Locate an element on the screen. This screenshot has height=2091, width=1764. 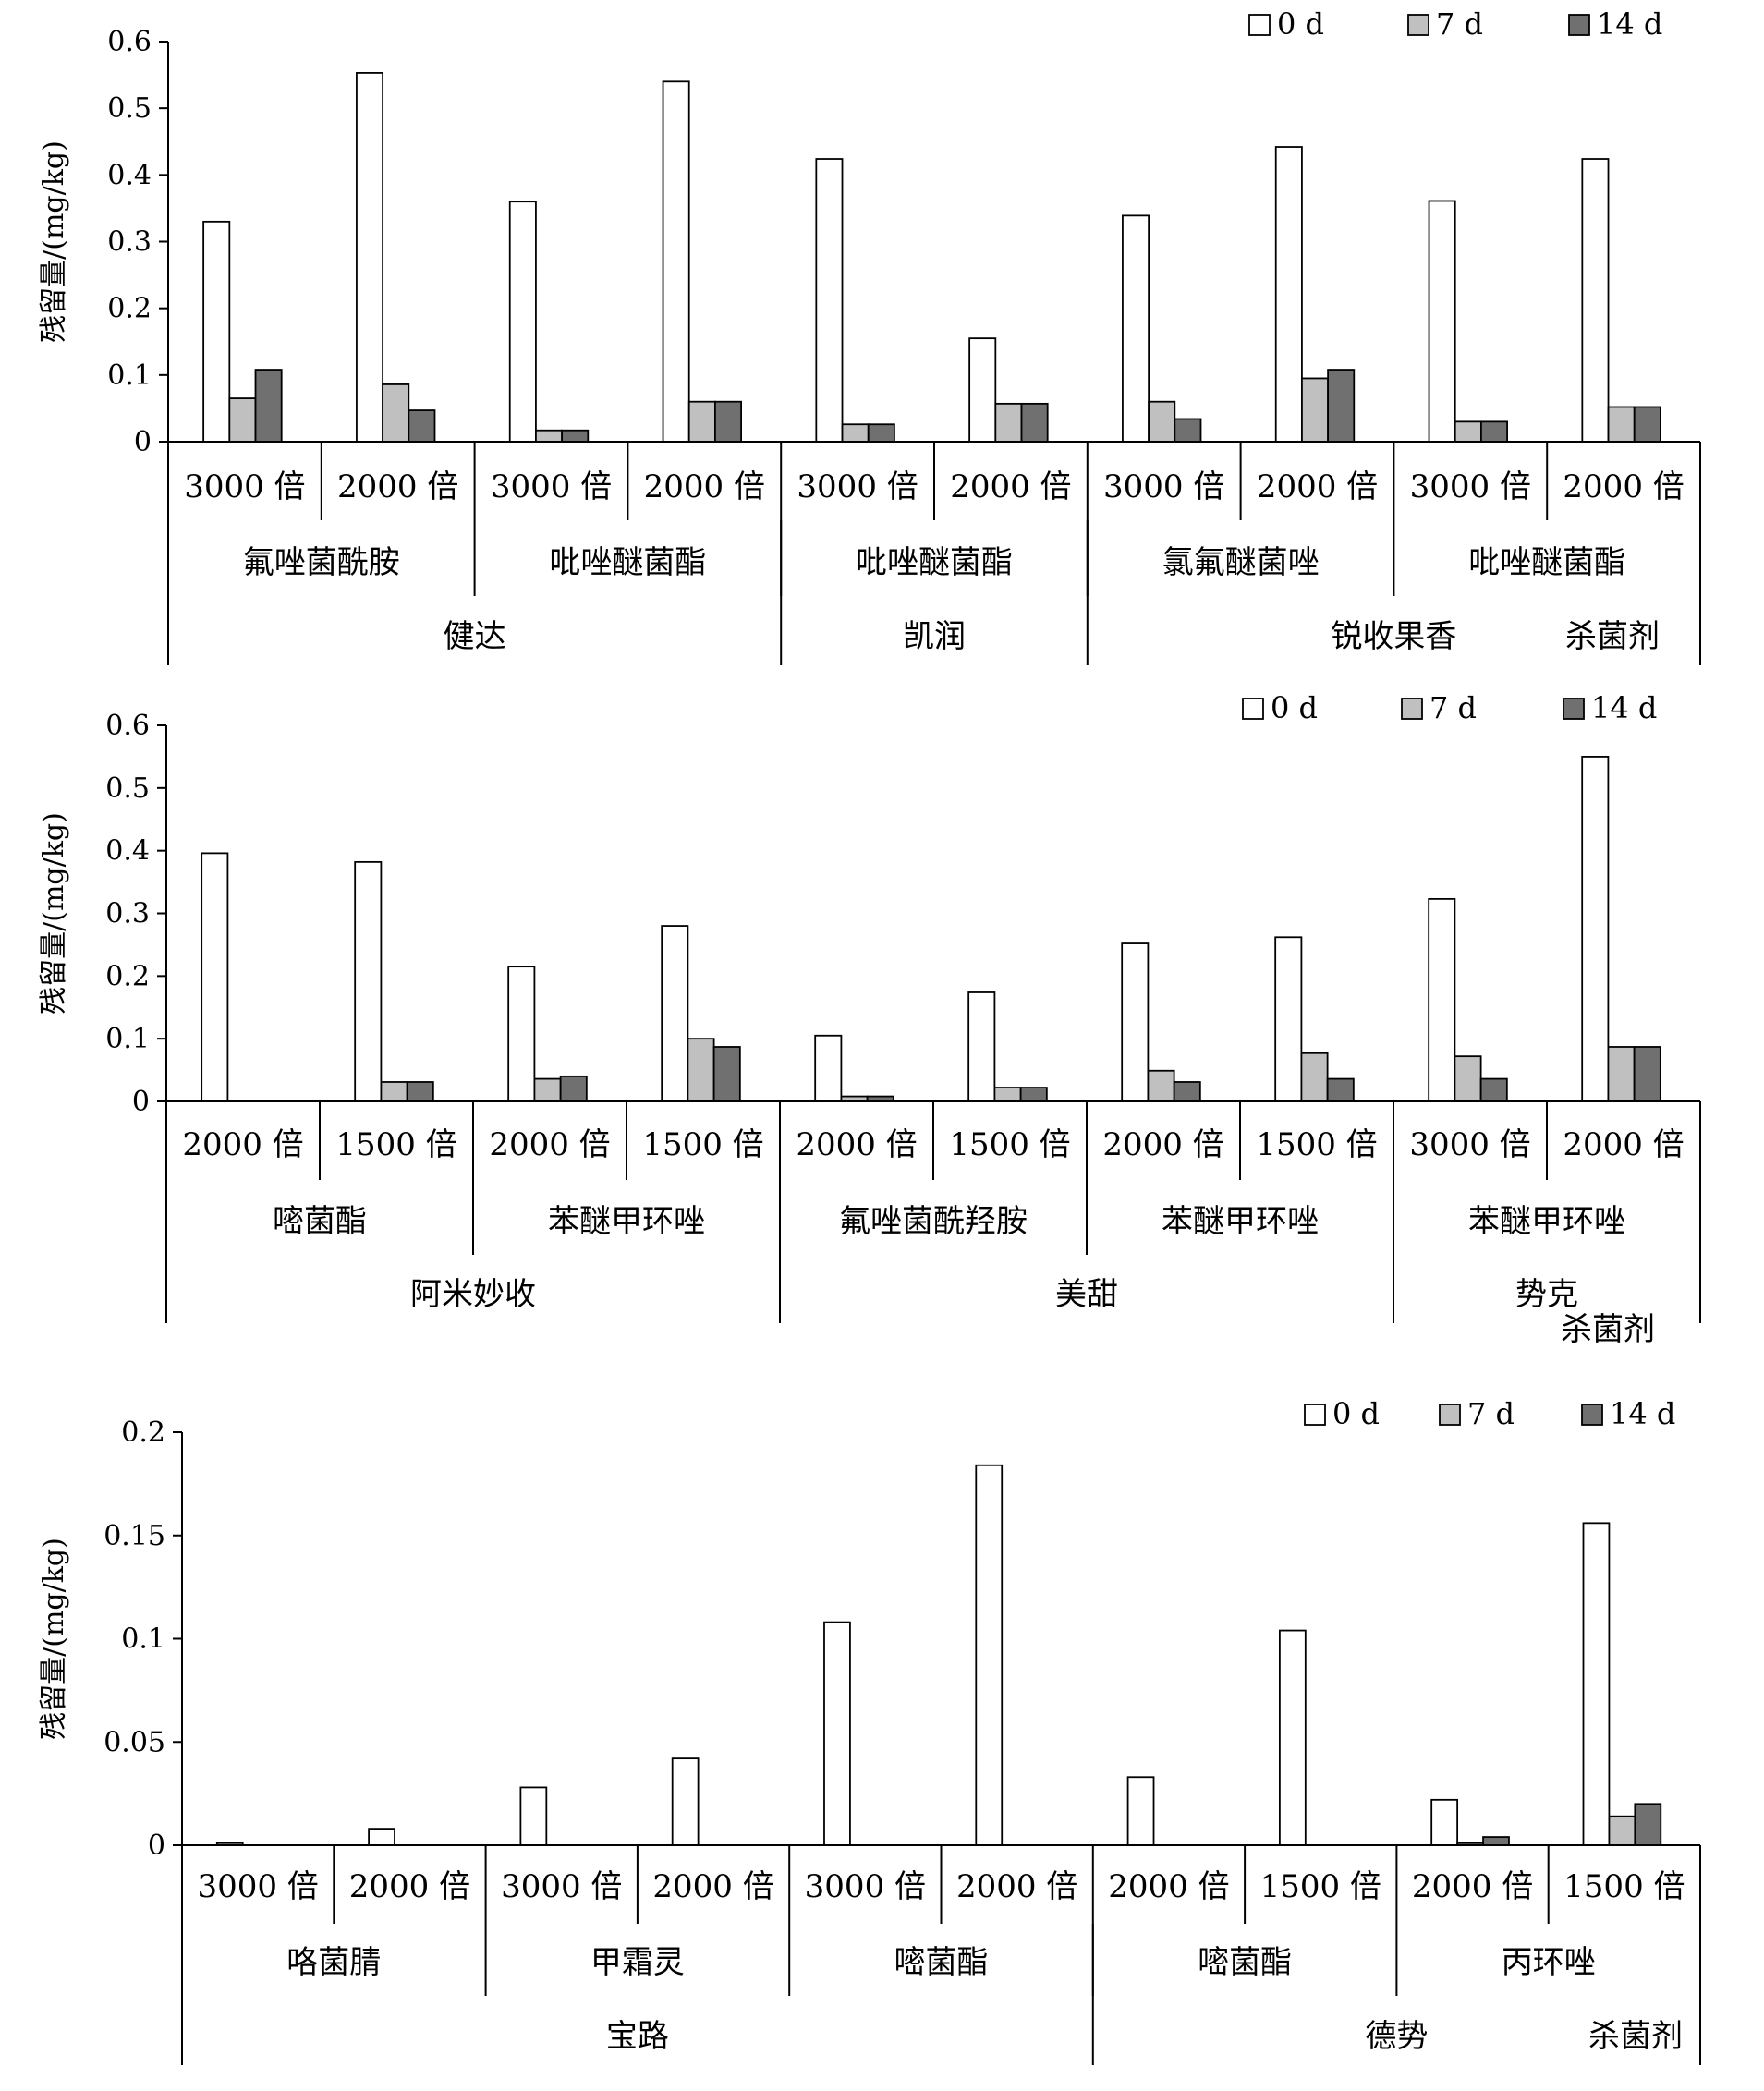
product-label: 美甜 is located at coordinates (1086, 1294).